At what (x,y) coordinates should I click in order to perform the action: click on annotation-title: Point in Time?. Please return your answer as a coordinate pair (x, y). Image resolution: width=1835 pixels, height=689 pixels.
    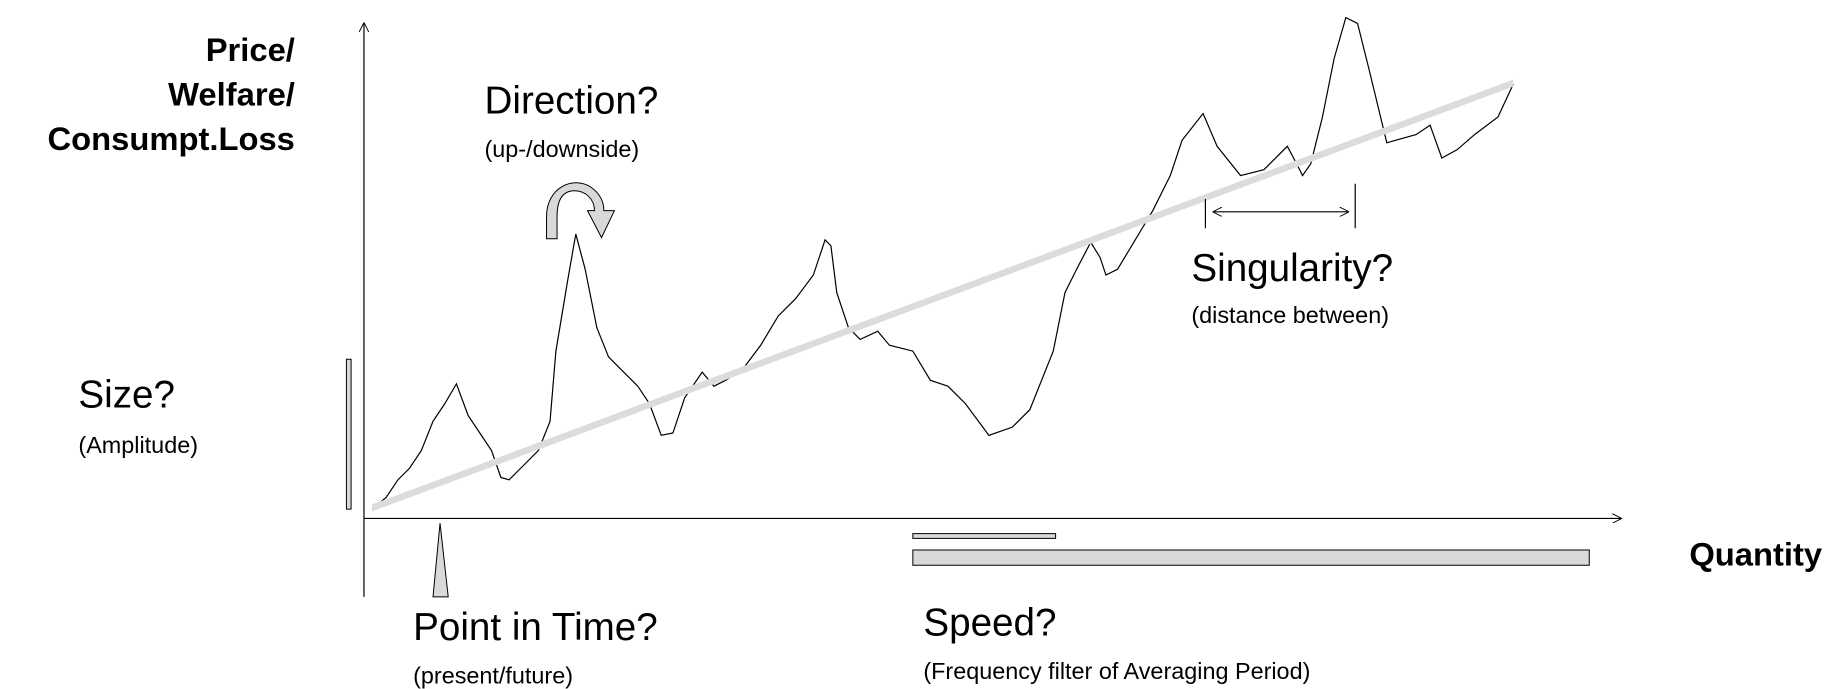
    Looking at the image, I should click on (535, 627).